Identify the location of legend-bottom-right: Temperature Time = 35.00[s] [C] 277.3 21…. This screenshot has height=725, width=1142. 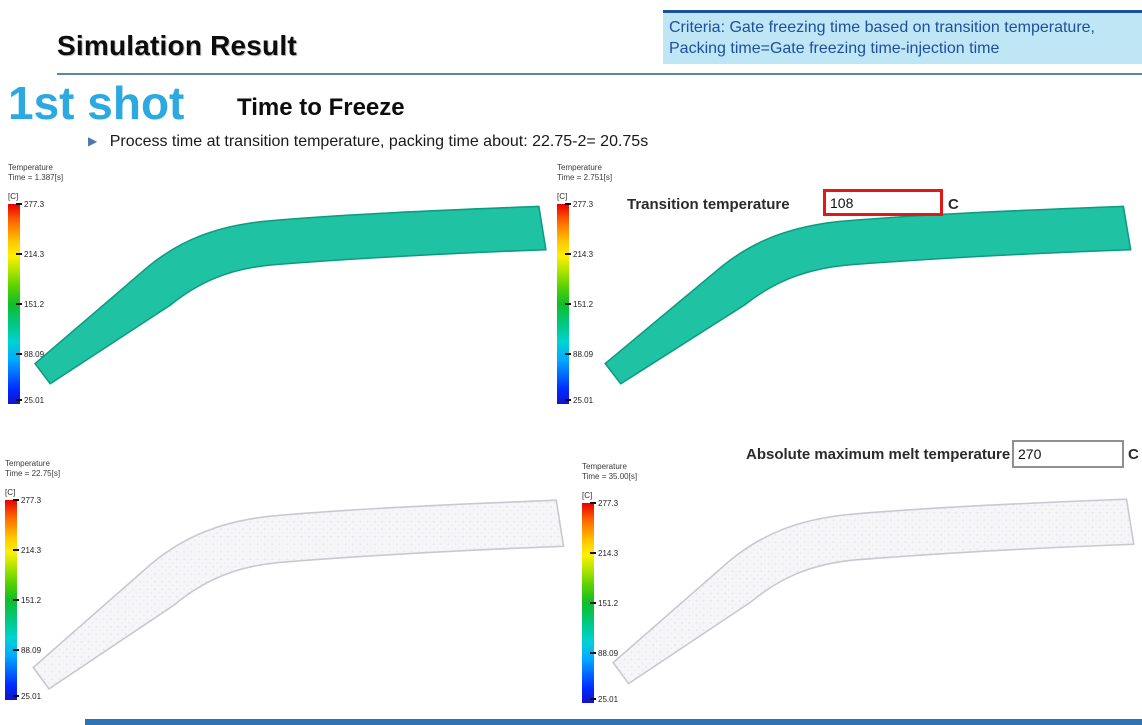
(613, 584).